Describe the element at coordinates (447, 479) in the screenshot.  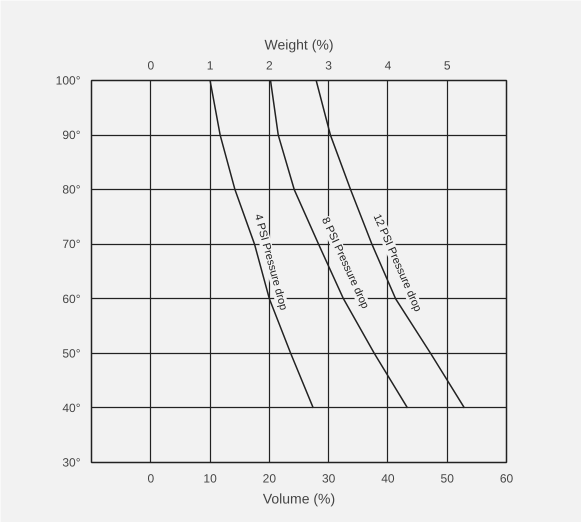
I see `x-tick-label: 50` at that location.